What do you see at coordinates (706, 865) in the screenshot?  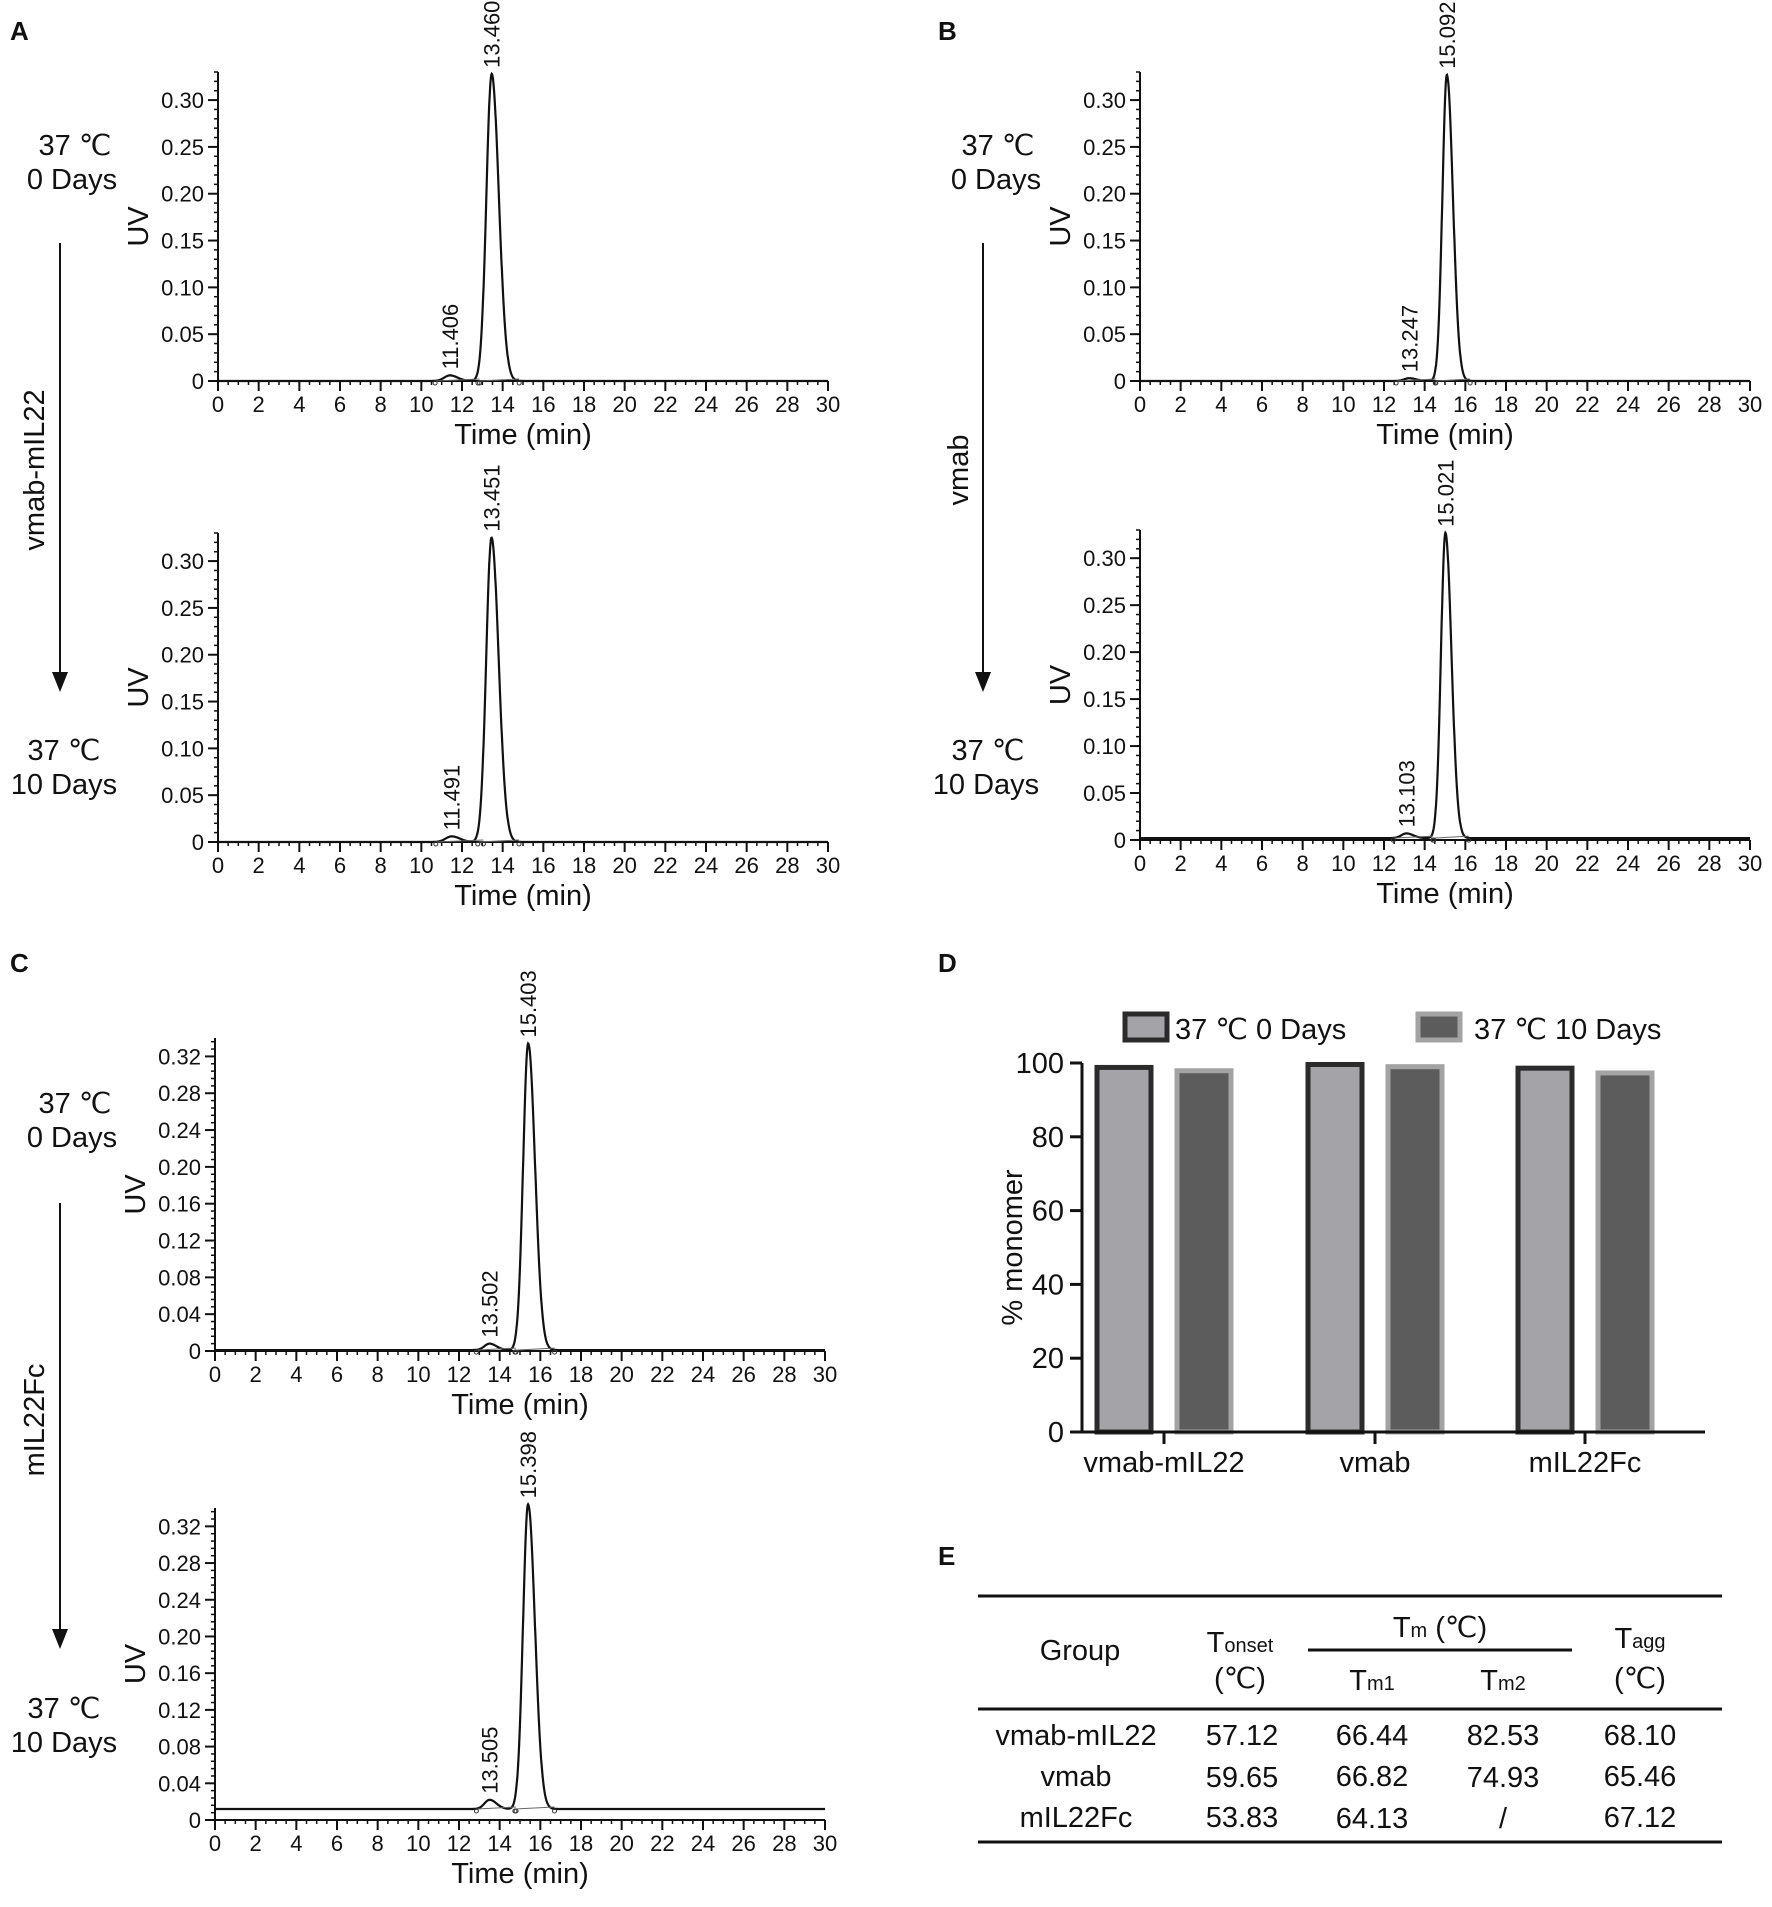 I see `x-tick-label: 24` at bounding box center [706, 865].